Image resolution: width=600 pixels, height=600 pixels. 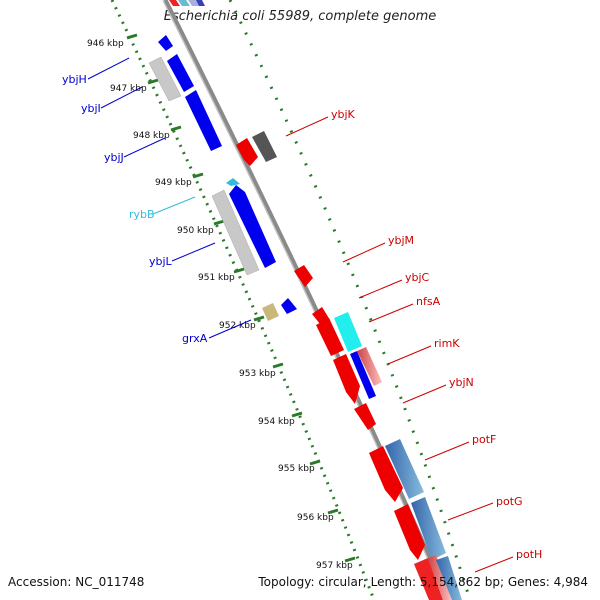 I want to click on top-gene-red, so click(x=174, y=3).